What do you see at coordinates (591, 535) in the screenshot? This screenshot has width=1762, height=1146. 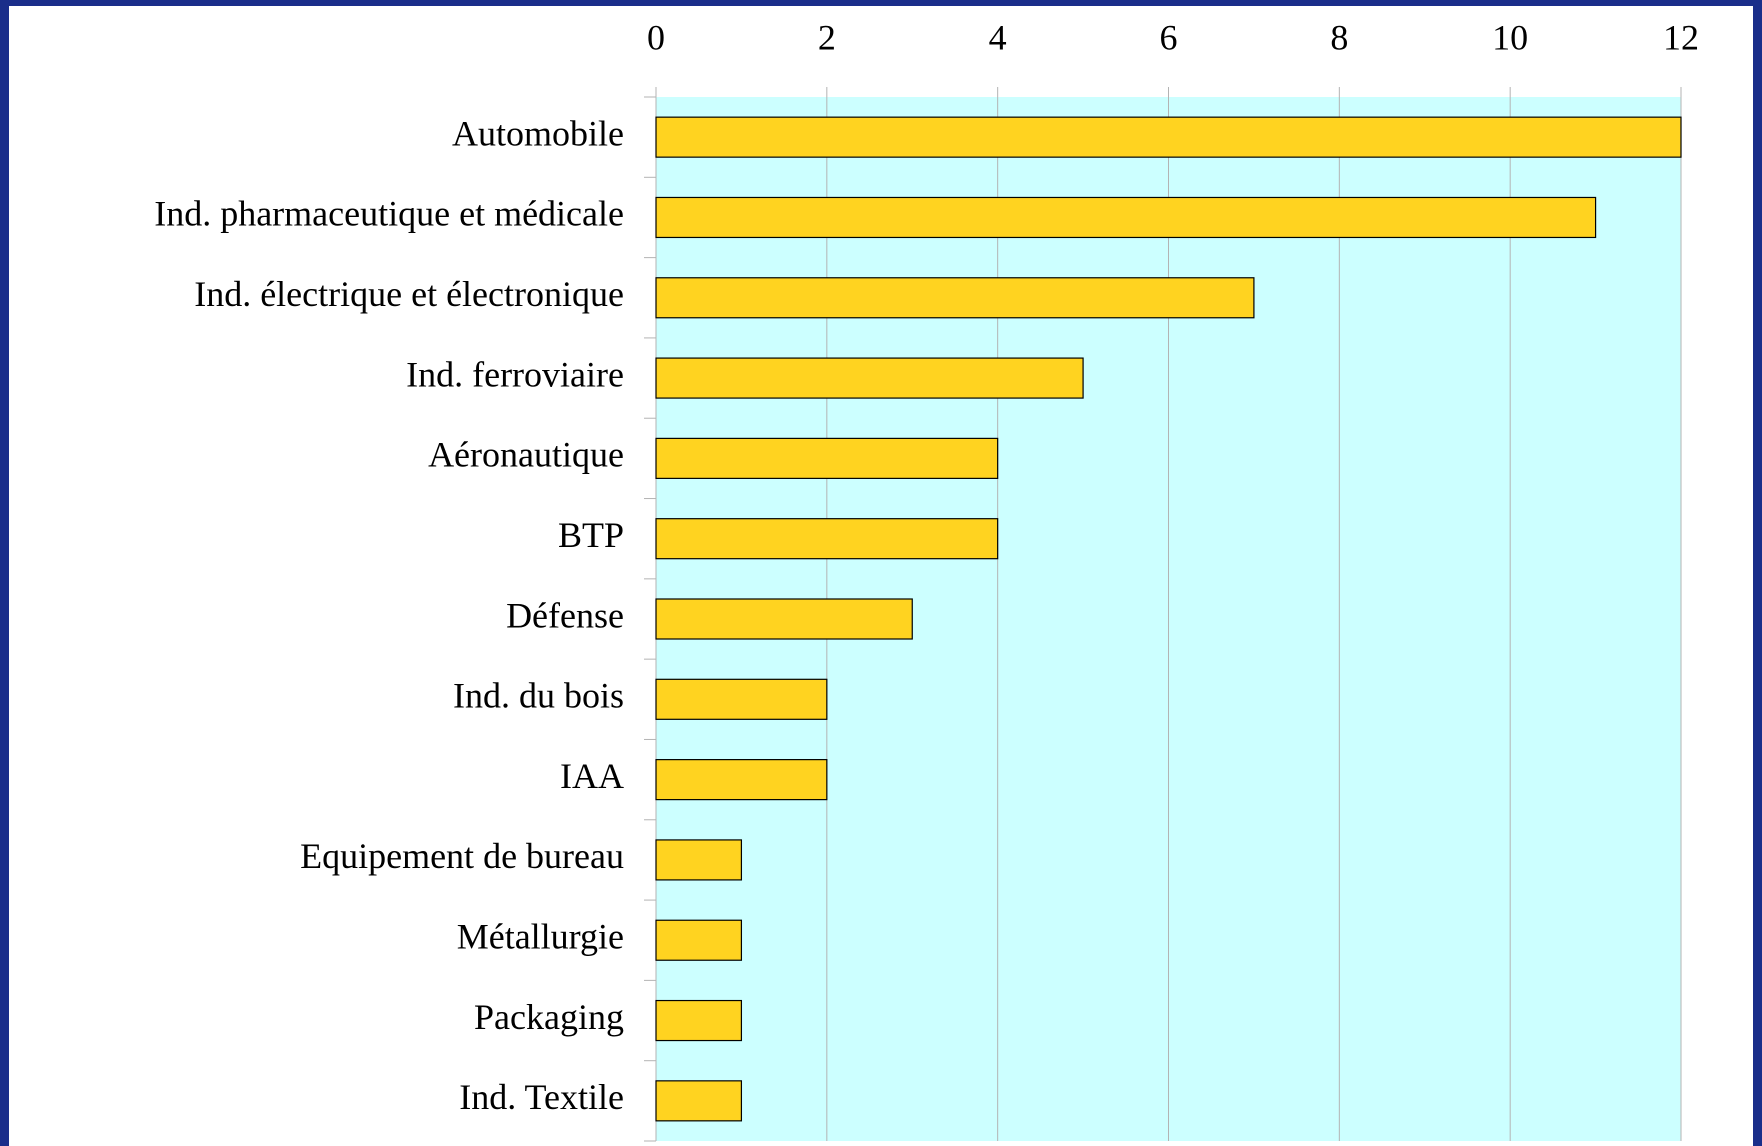 I see `y-tick-label: BTP` at bounding box center [591, 535].